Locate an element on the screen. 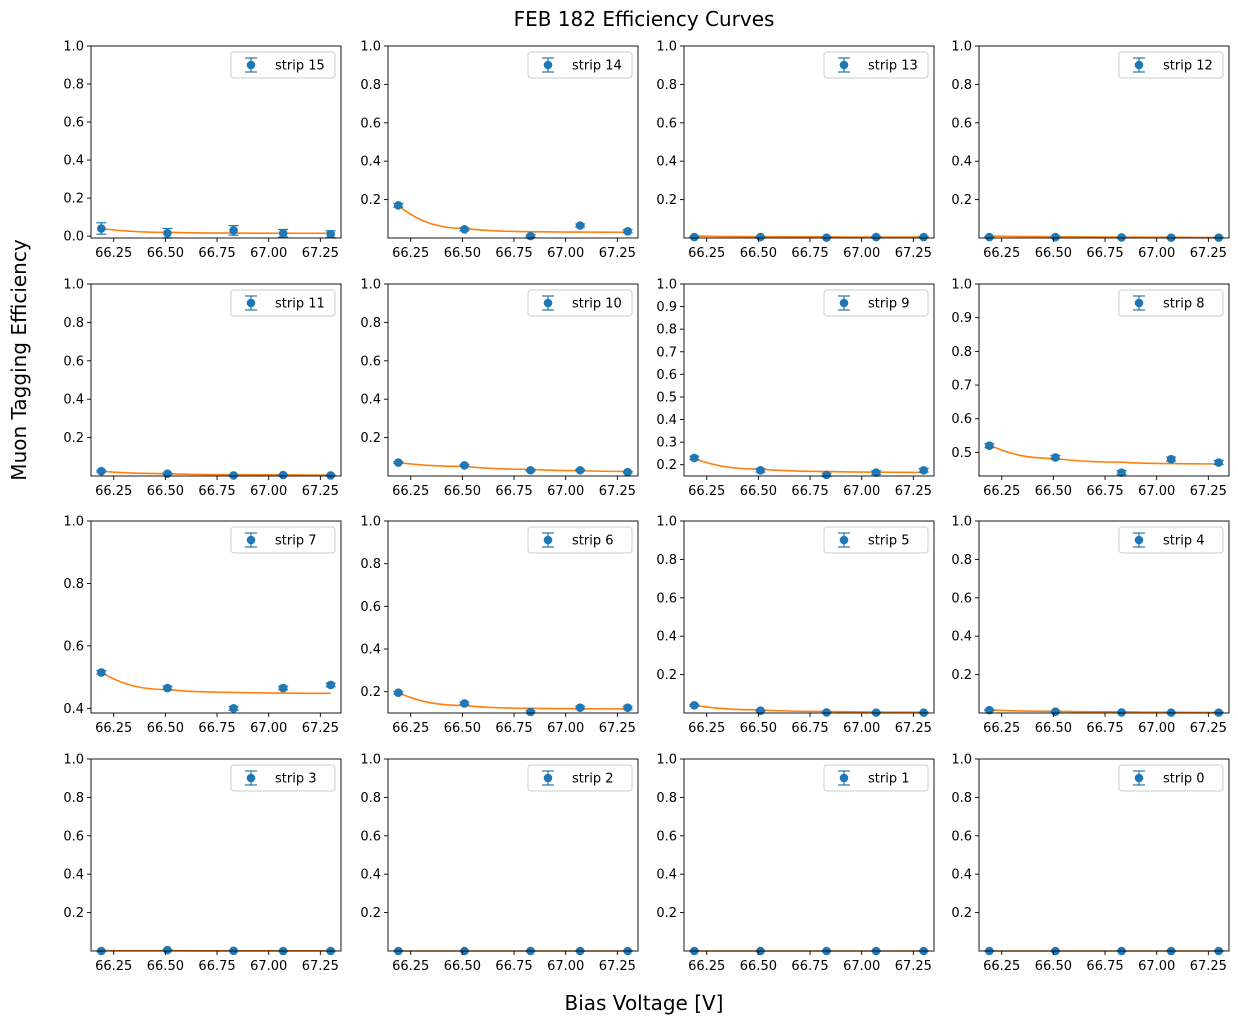  legend-label: strip 8 is located at coordinates (1183, 304).